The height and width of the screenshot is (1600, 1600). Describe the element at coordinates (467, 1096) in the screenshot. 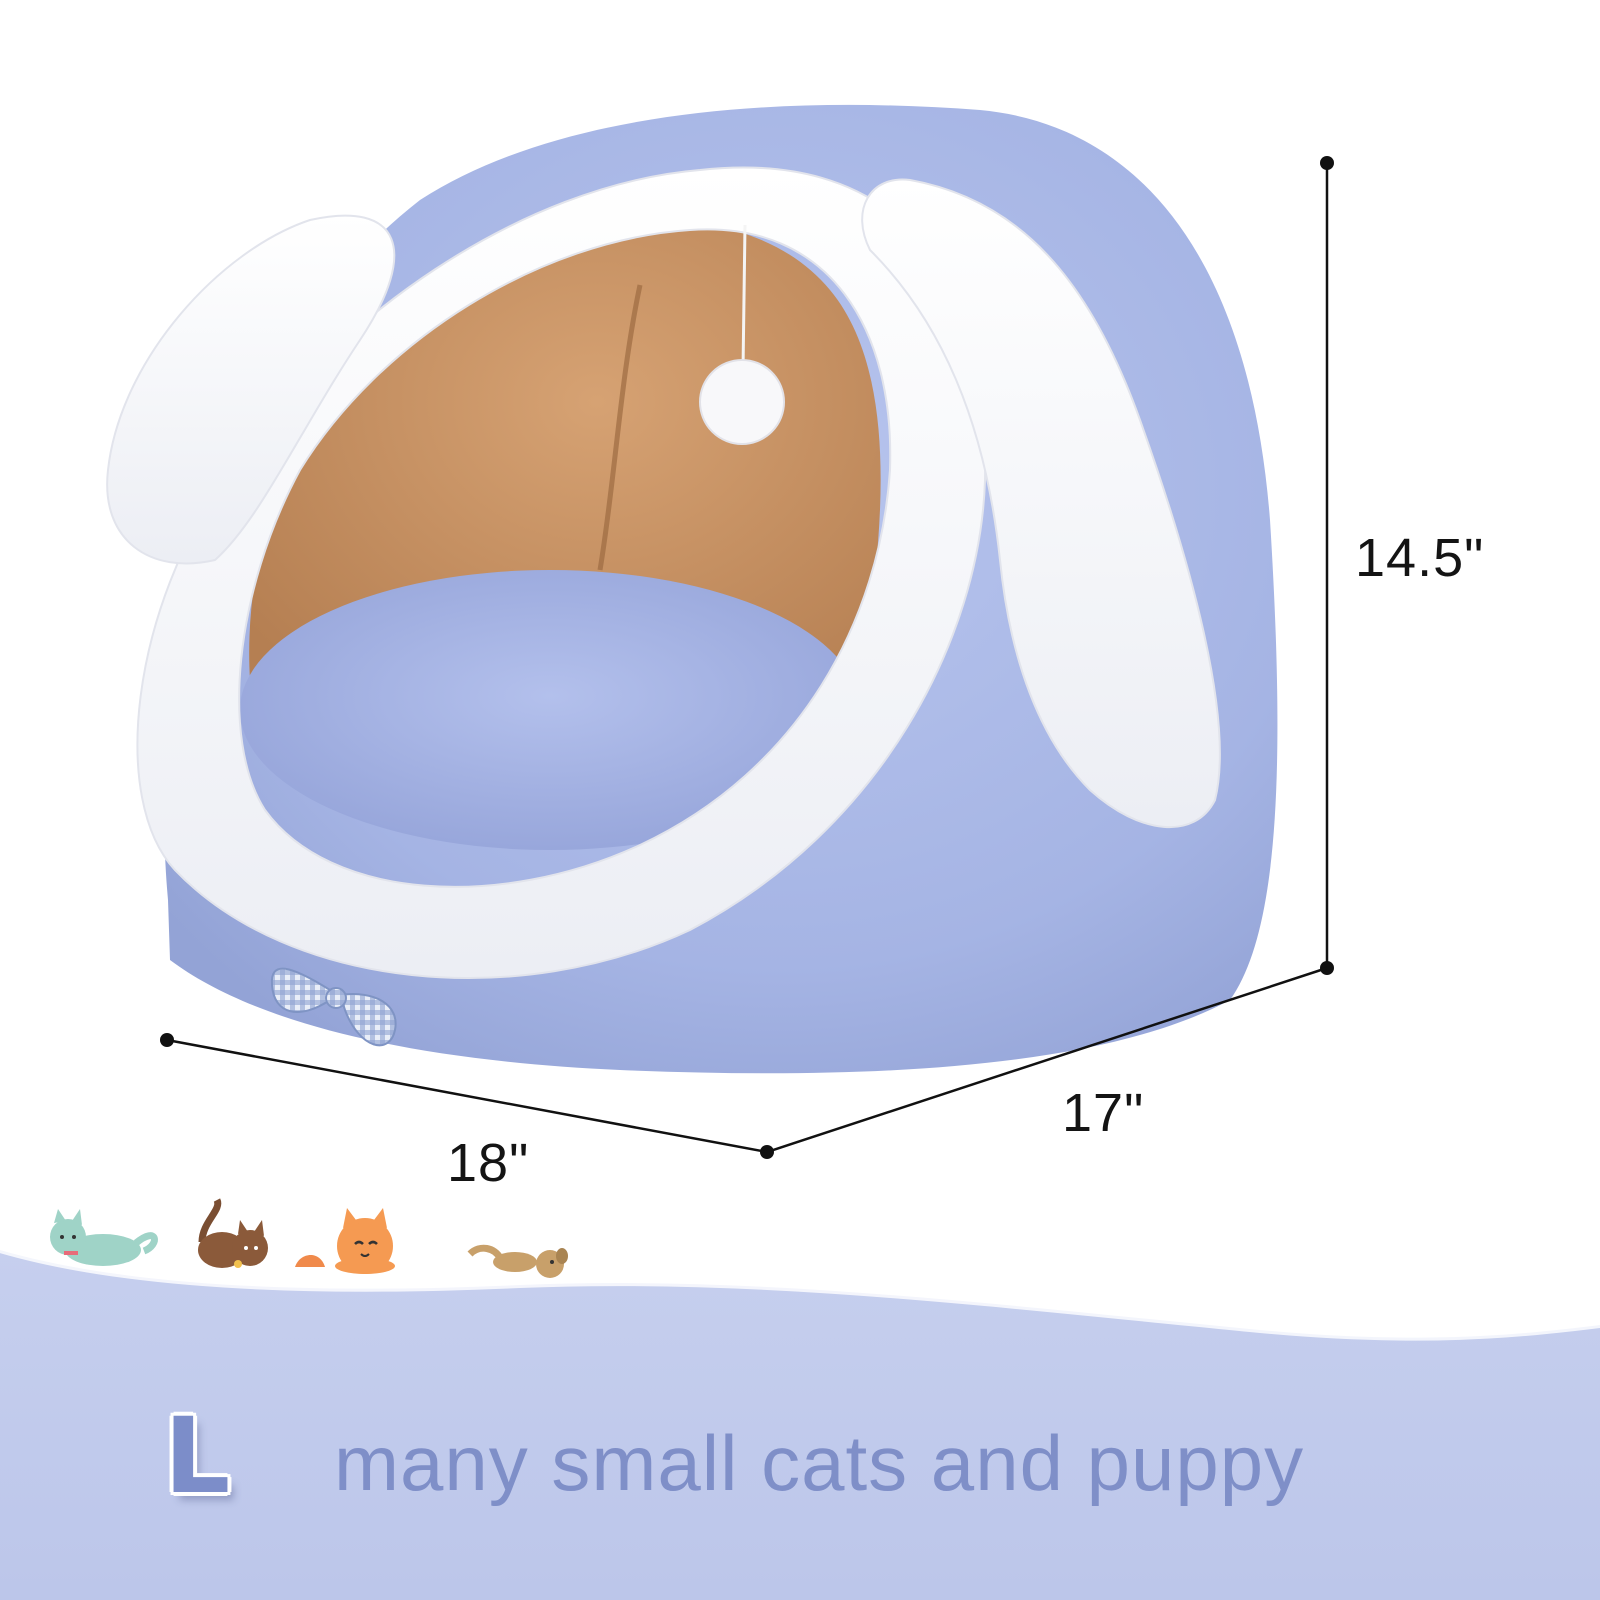

I see `width-line` at that location.